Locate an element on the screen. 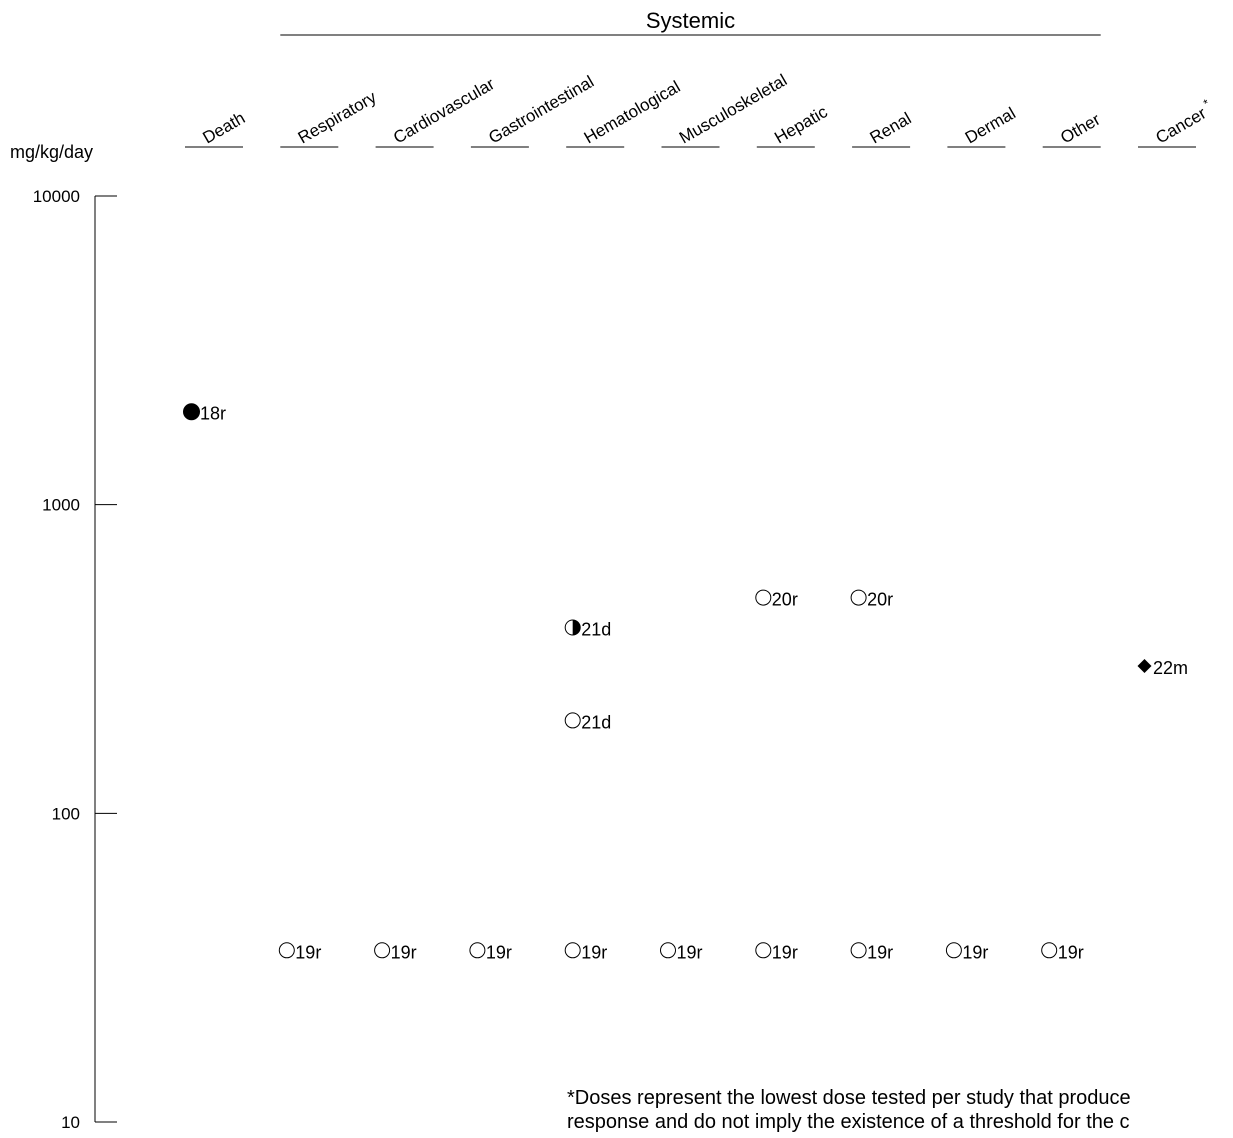 The image size is (1233, 1138). point-label: 18r is located at coordinates (213, 414).